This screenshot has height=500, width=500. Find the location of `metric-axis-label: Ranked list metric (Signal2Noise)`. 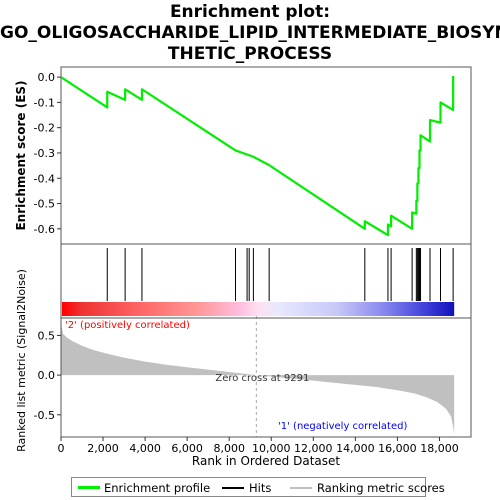

metric-axis-label: Ranked list metric (Signal2Noise) is located at coordinates (21, 360).